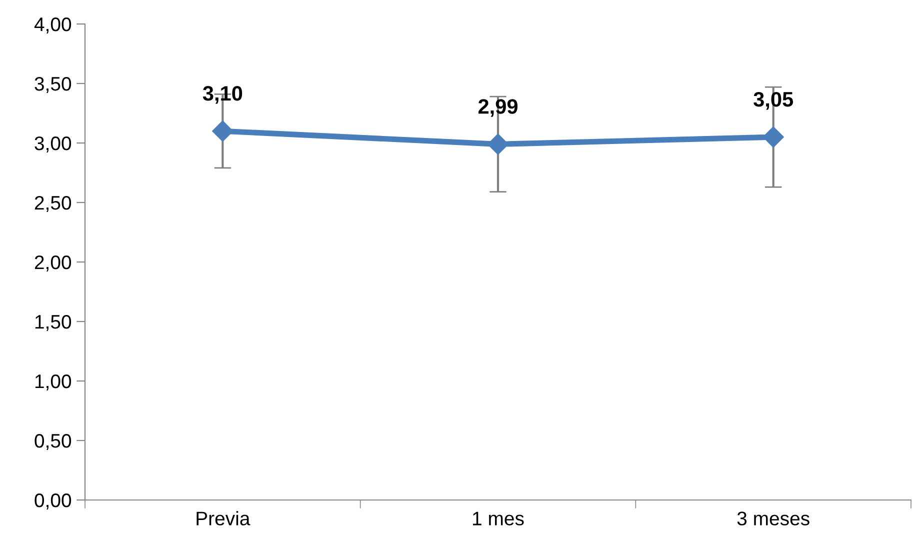  I want to click on x-tick-label: Previa, so click(223, 518).